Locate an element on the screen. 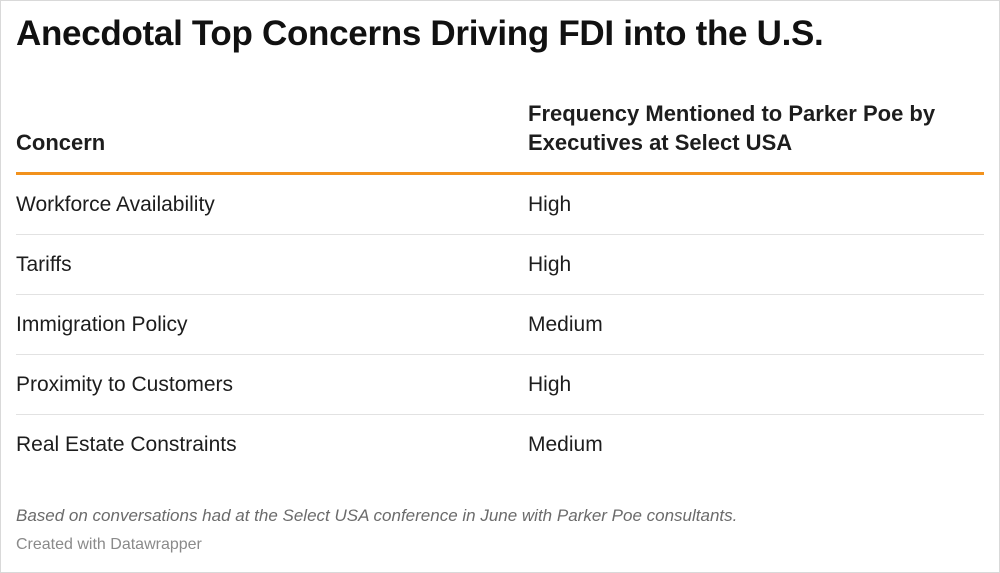 This screenshot has width=1000, height=573. table-row: Workforce Availability High is located at coordinates (500, 205).